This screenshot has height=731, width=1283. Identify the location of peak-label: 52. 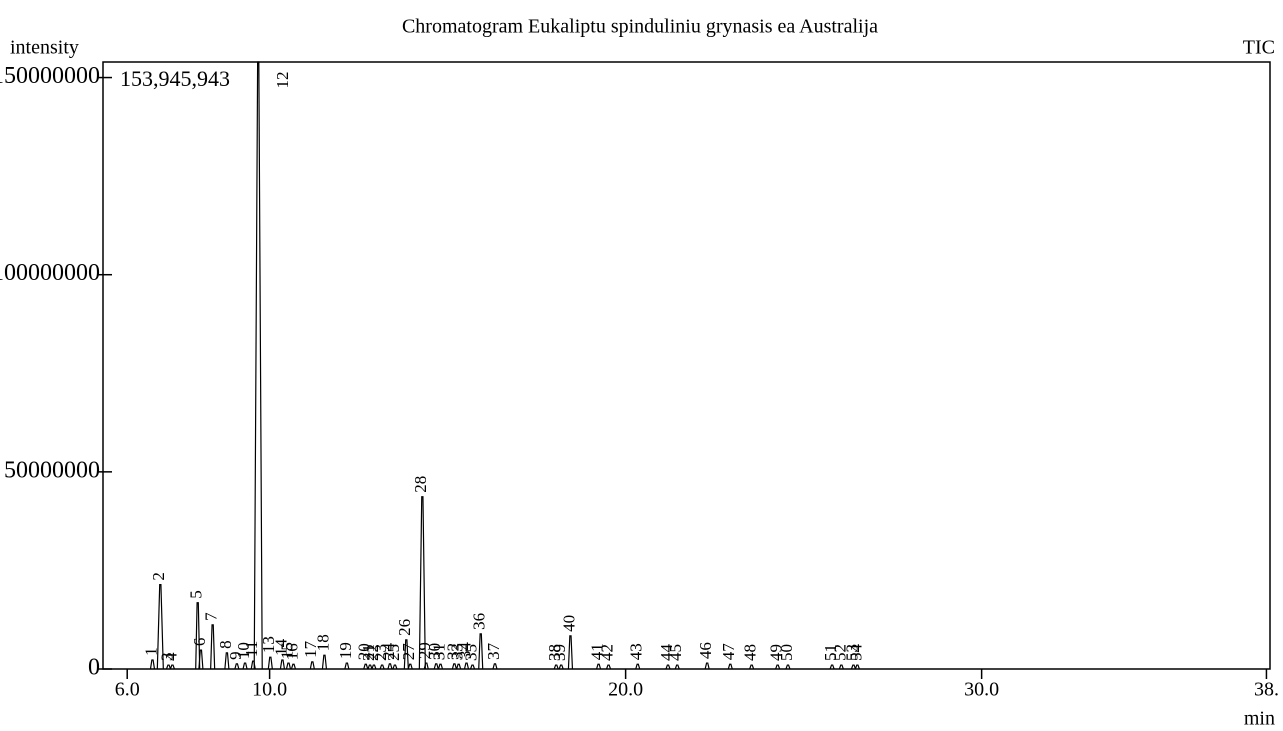
(839, 652).